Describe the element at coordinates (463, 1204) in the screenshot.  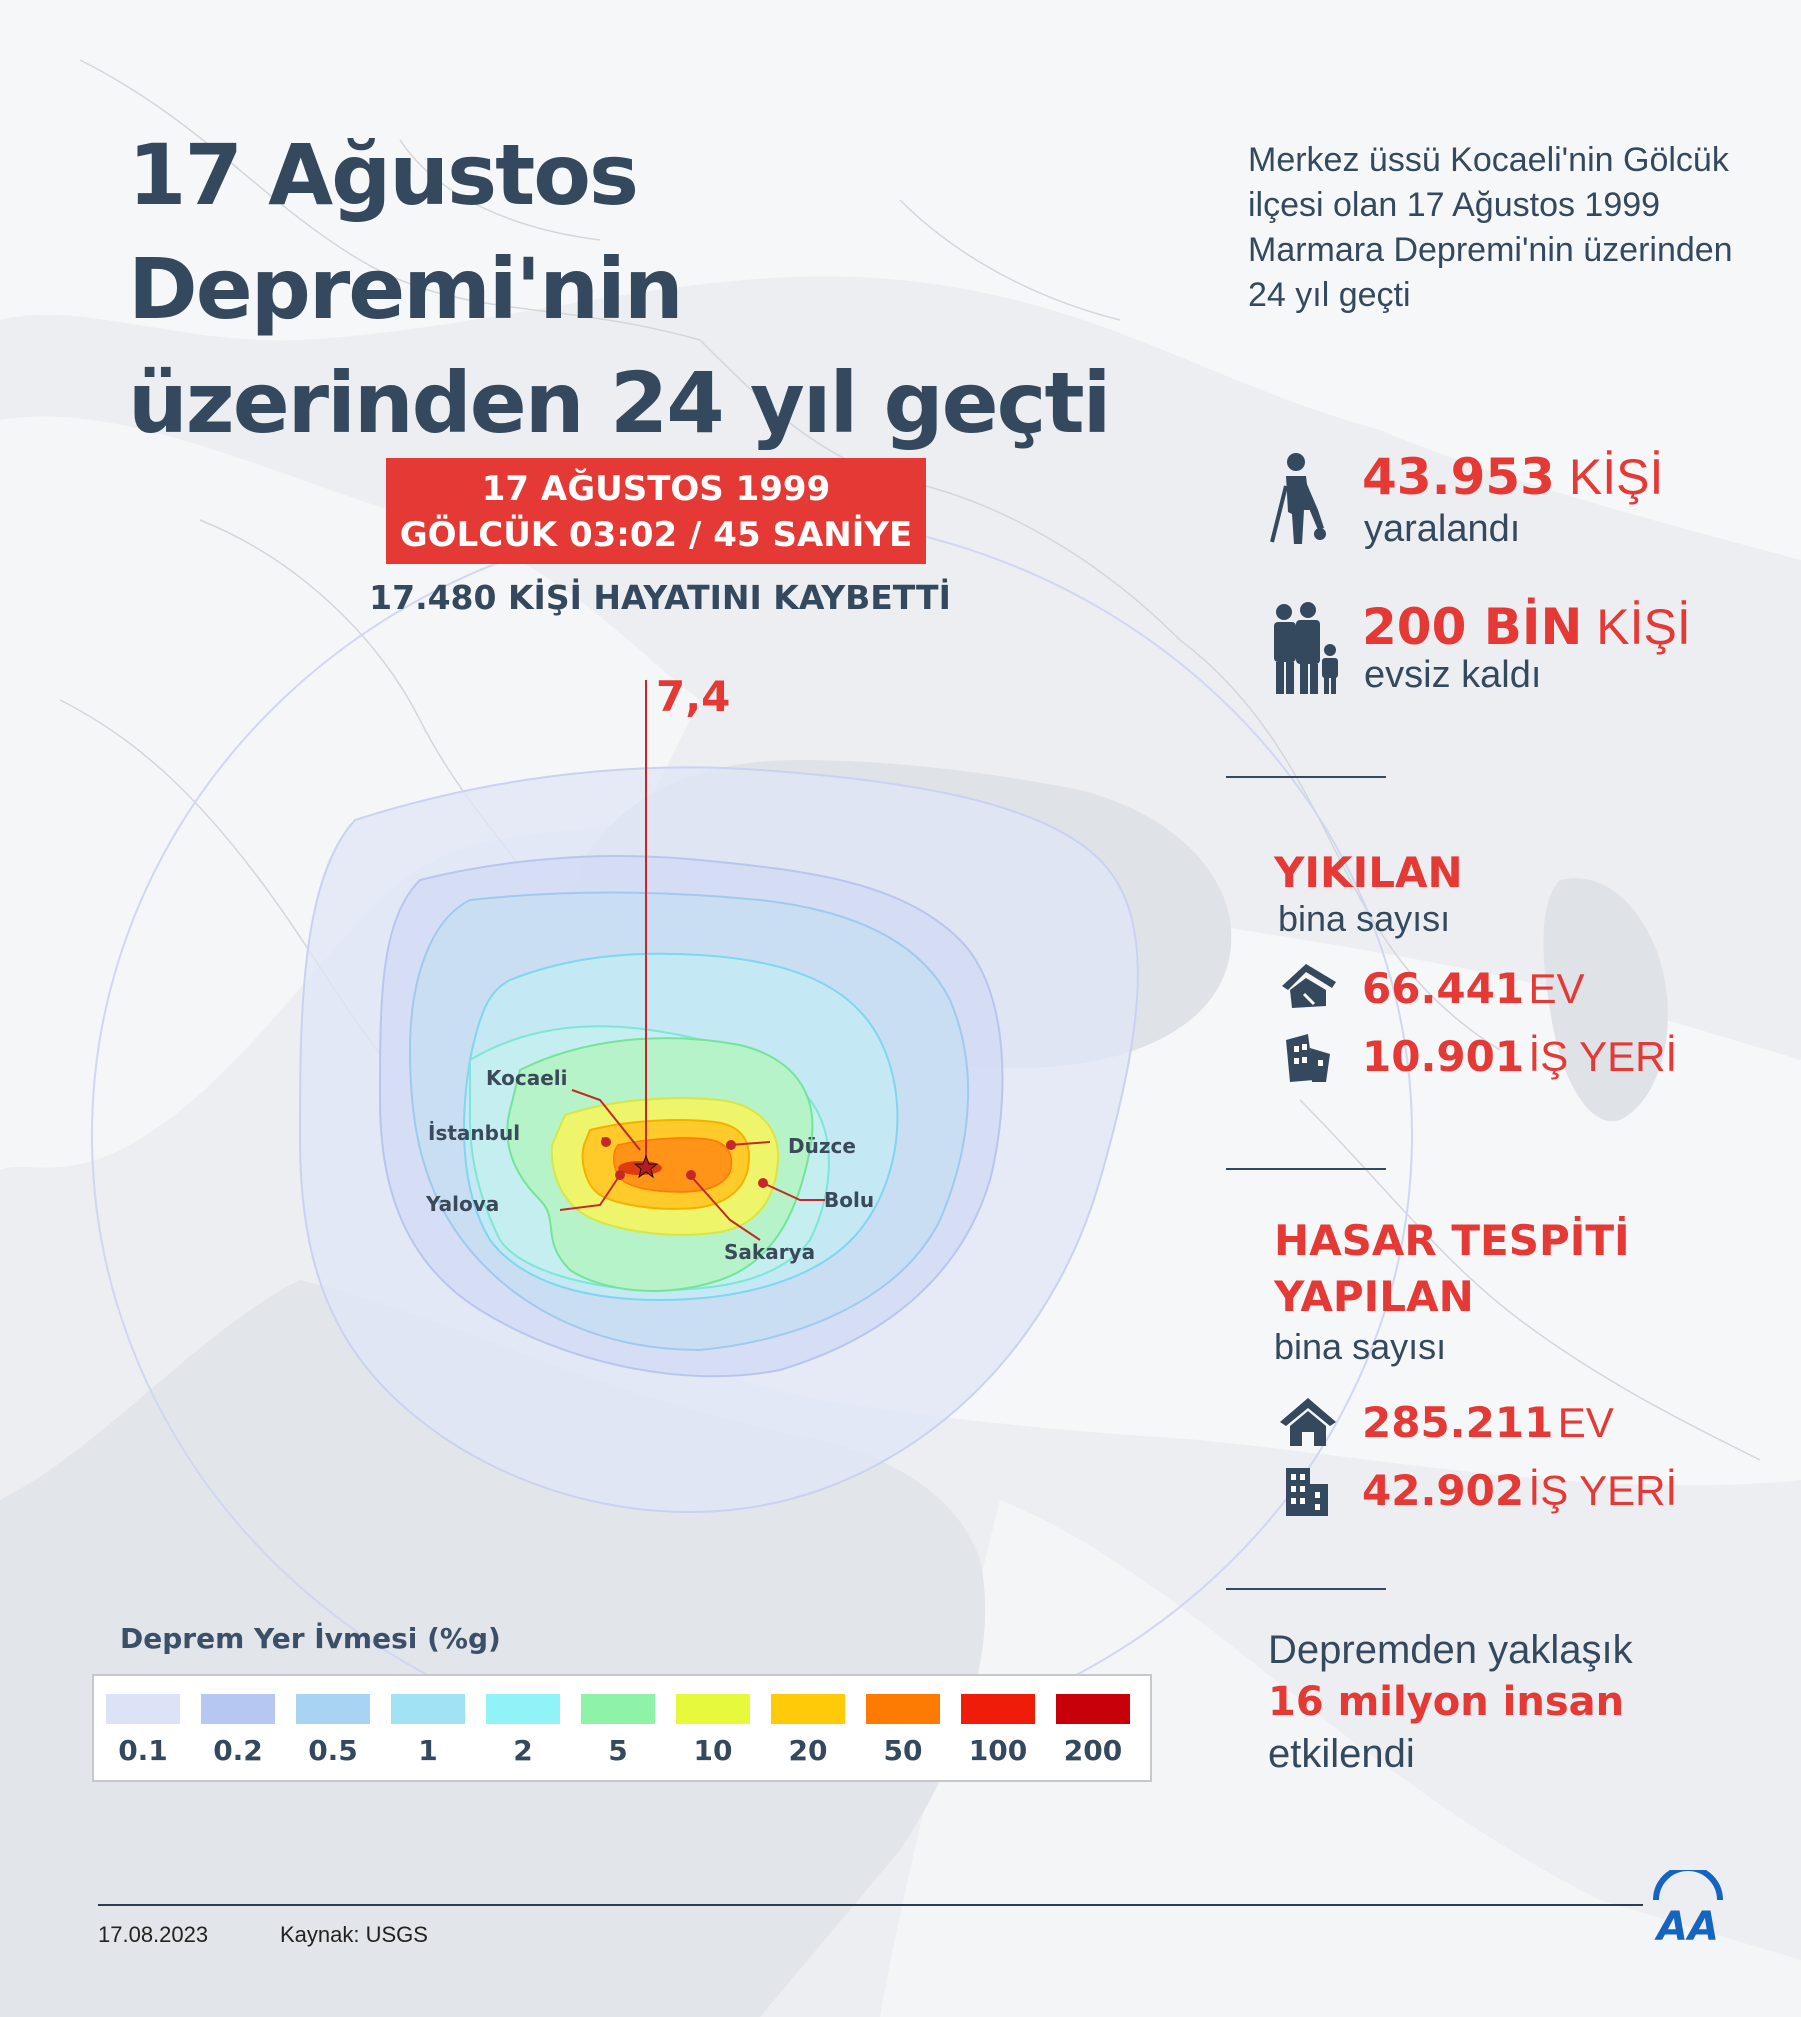
I see `city-label-yalova: Yalova` at that location.